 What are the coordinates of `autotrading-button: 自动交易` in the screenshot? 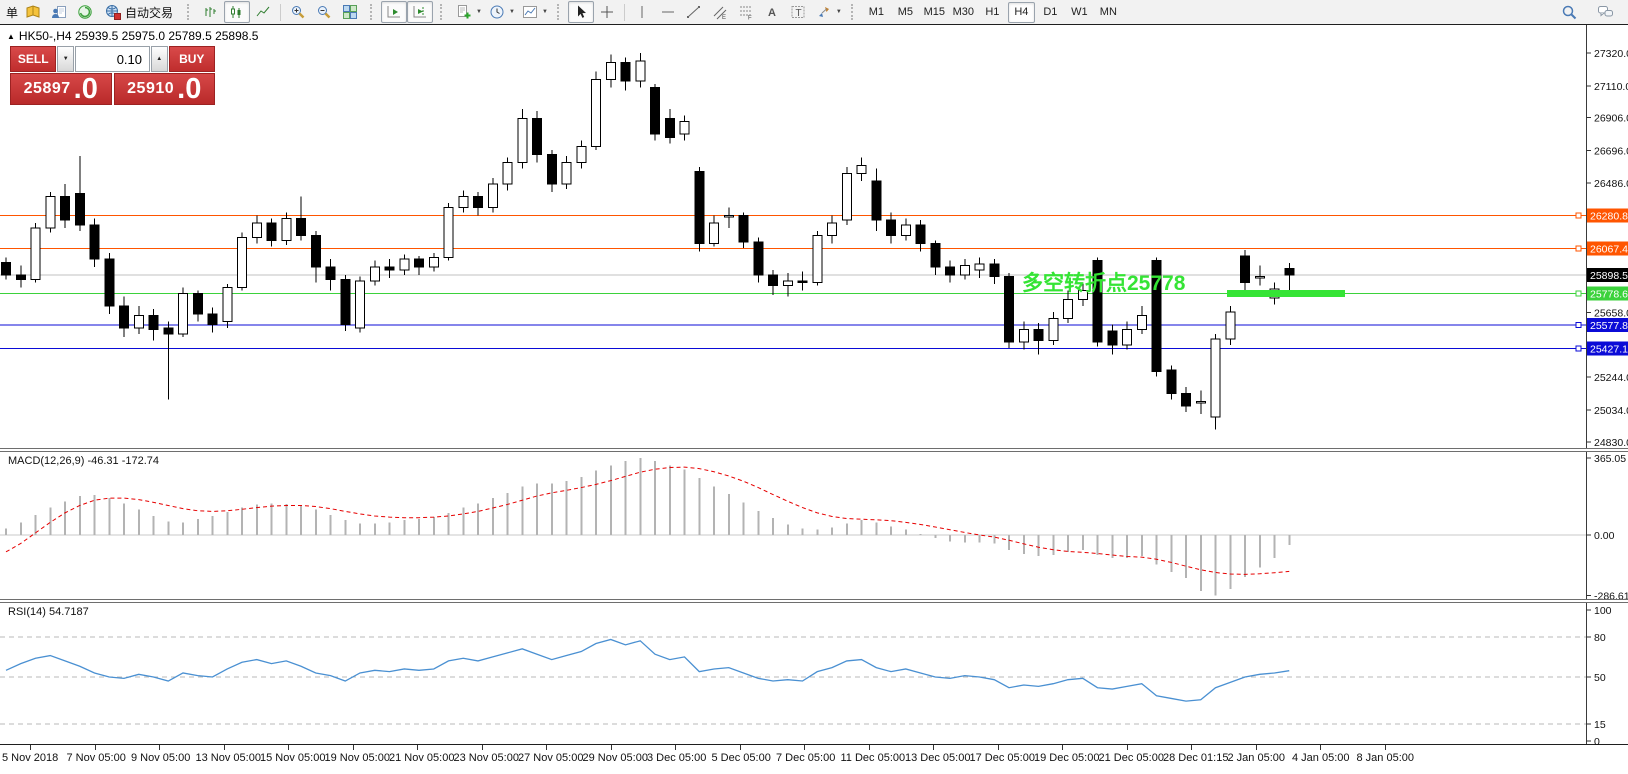 It's located at (139, 12).